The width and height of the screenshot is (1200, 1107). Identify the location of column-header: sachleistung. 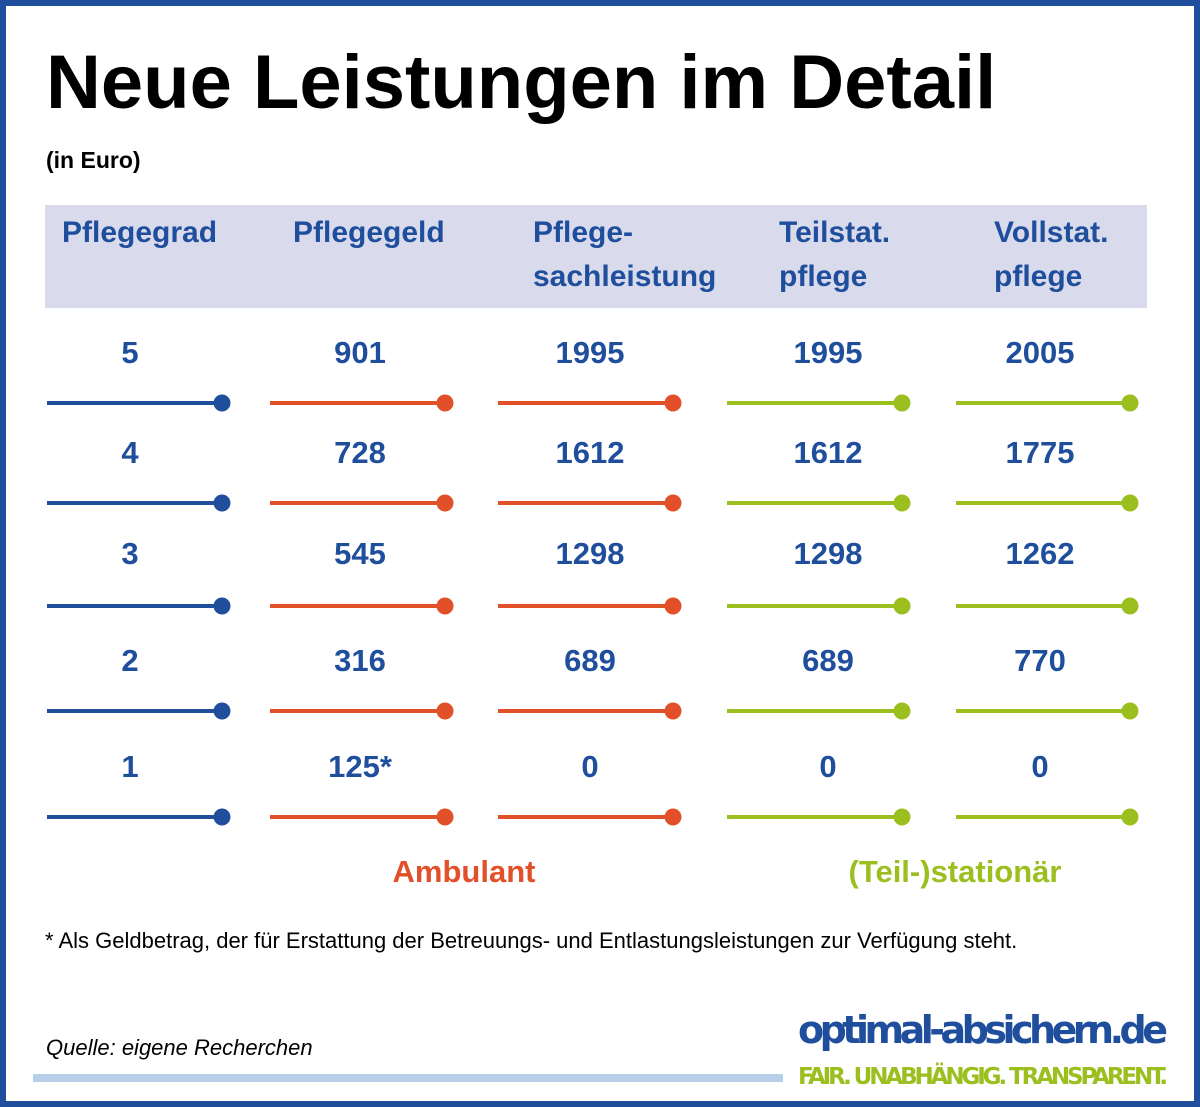
(624, 276).